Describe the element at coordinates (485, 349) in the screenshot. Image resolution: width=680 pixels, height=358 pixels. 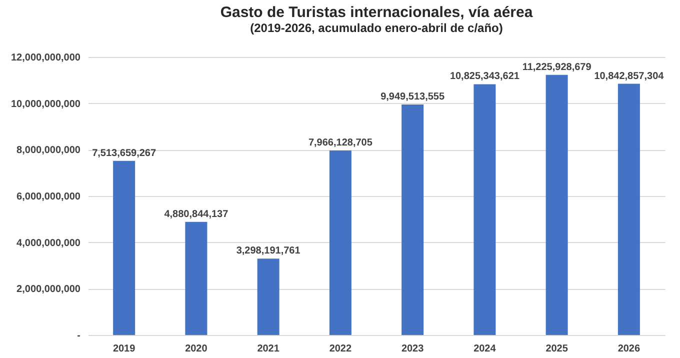
I see `x-tick-label: 2024` at that location.